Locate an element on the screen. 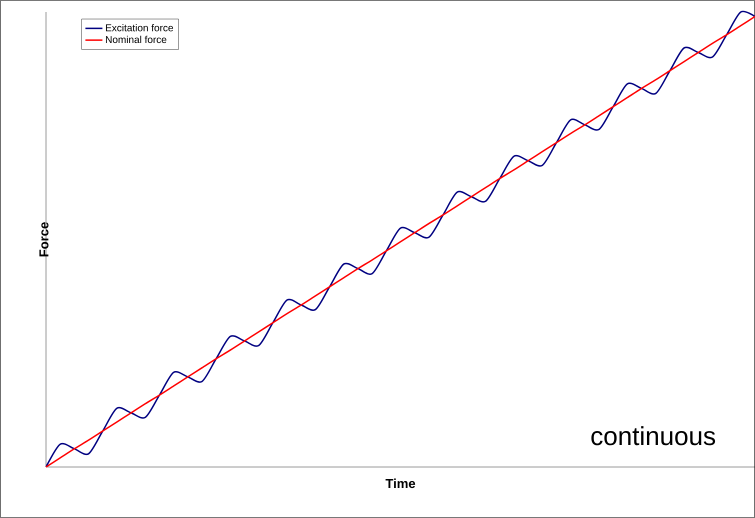 This screenshot has width=755, height=518. legend-label: Nominal force is located at coordinates (136, 40).